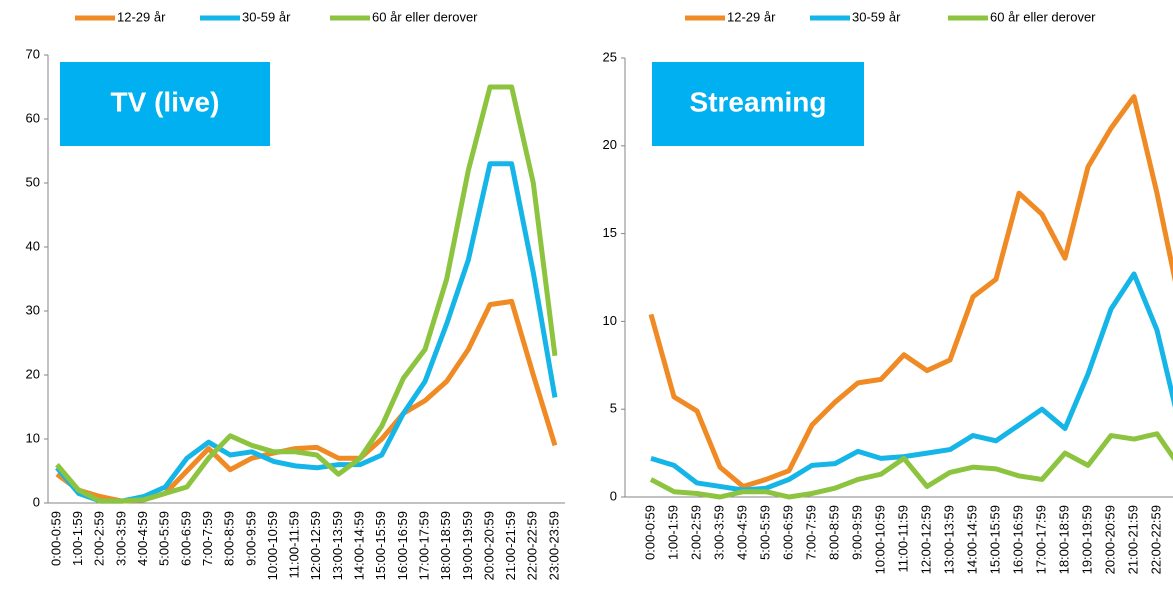 This screenshot has width=1173, height=604. I want to click on y-tick-label: 5, so click(613, 408).